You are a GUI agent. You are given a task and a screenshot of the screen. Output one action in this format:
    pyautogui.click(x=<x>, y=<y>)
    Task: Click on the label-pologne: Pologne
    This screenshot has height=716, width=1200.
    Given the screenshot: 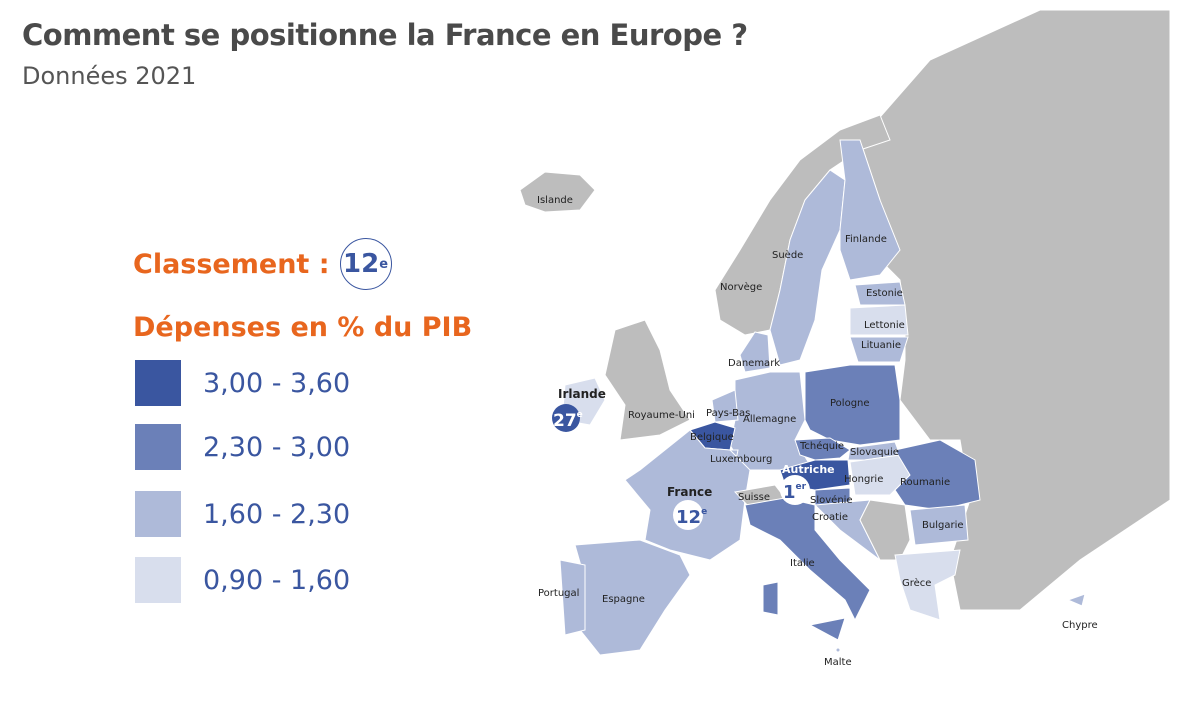 What is the action you would take?
    pyautogui.click(x=850, y=403)
    